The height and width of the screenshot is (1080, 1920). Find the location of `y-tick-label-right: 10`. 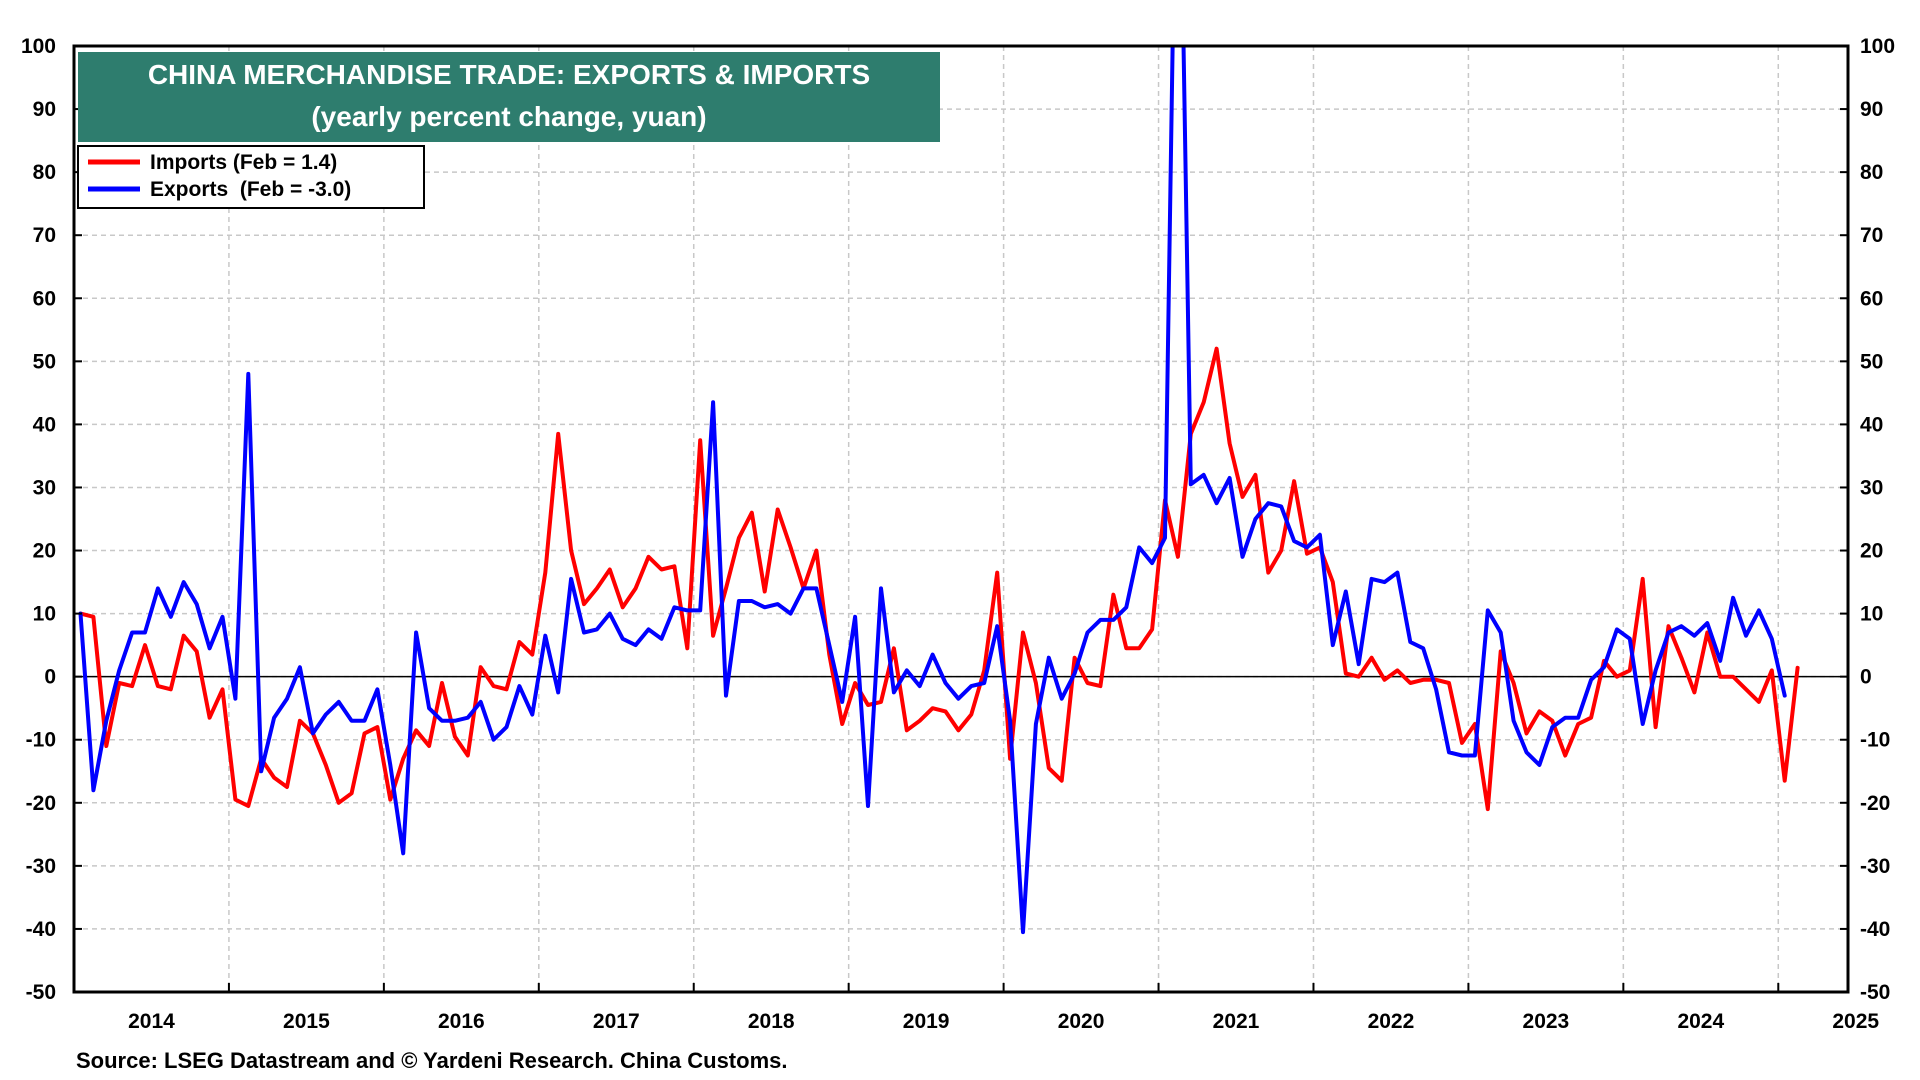

y-tick-label-right: 10 is located at coordinates (1871, 614).